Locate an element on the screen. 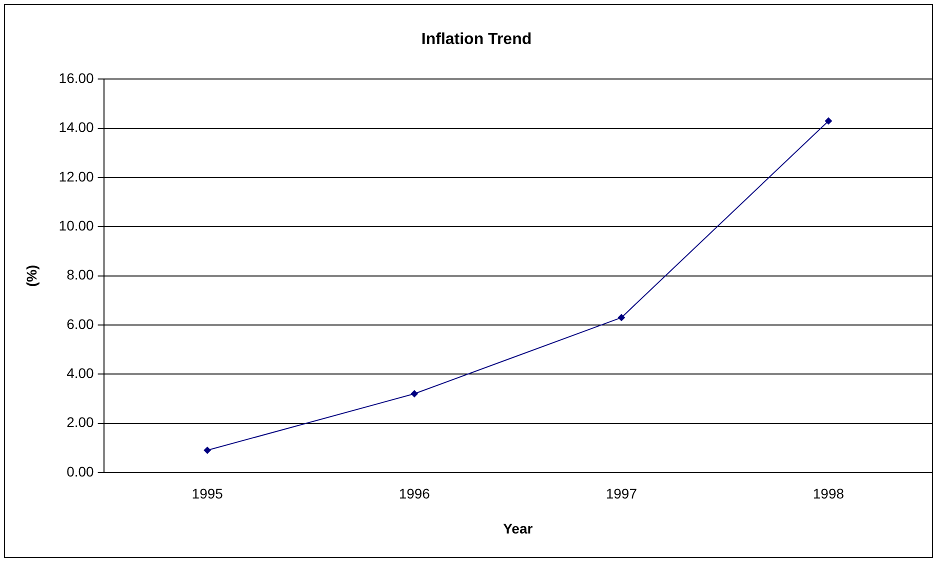 The height and width of the screenshot is (562, 937). y-tick-label: 0.00 is located at coordinates (80, 471).